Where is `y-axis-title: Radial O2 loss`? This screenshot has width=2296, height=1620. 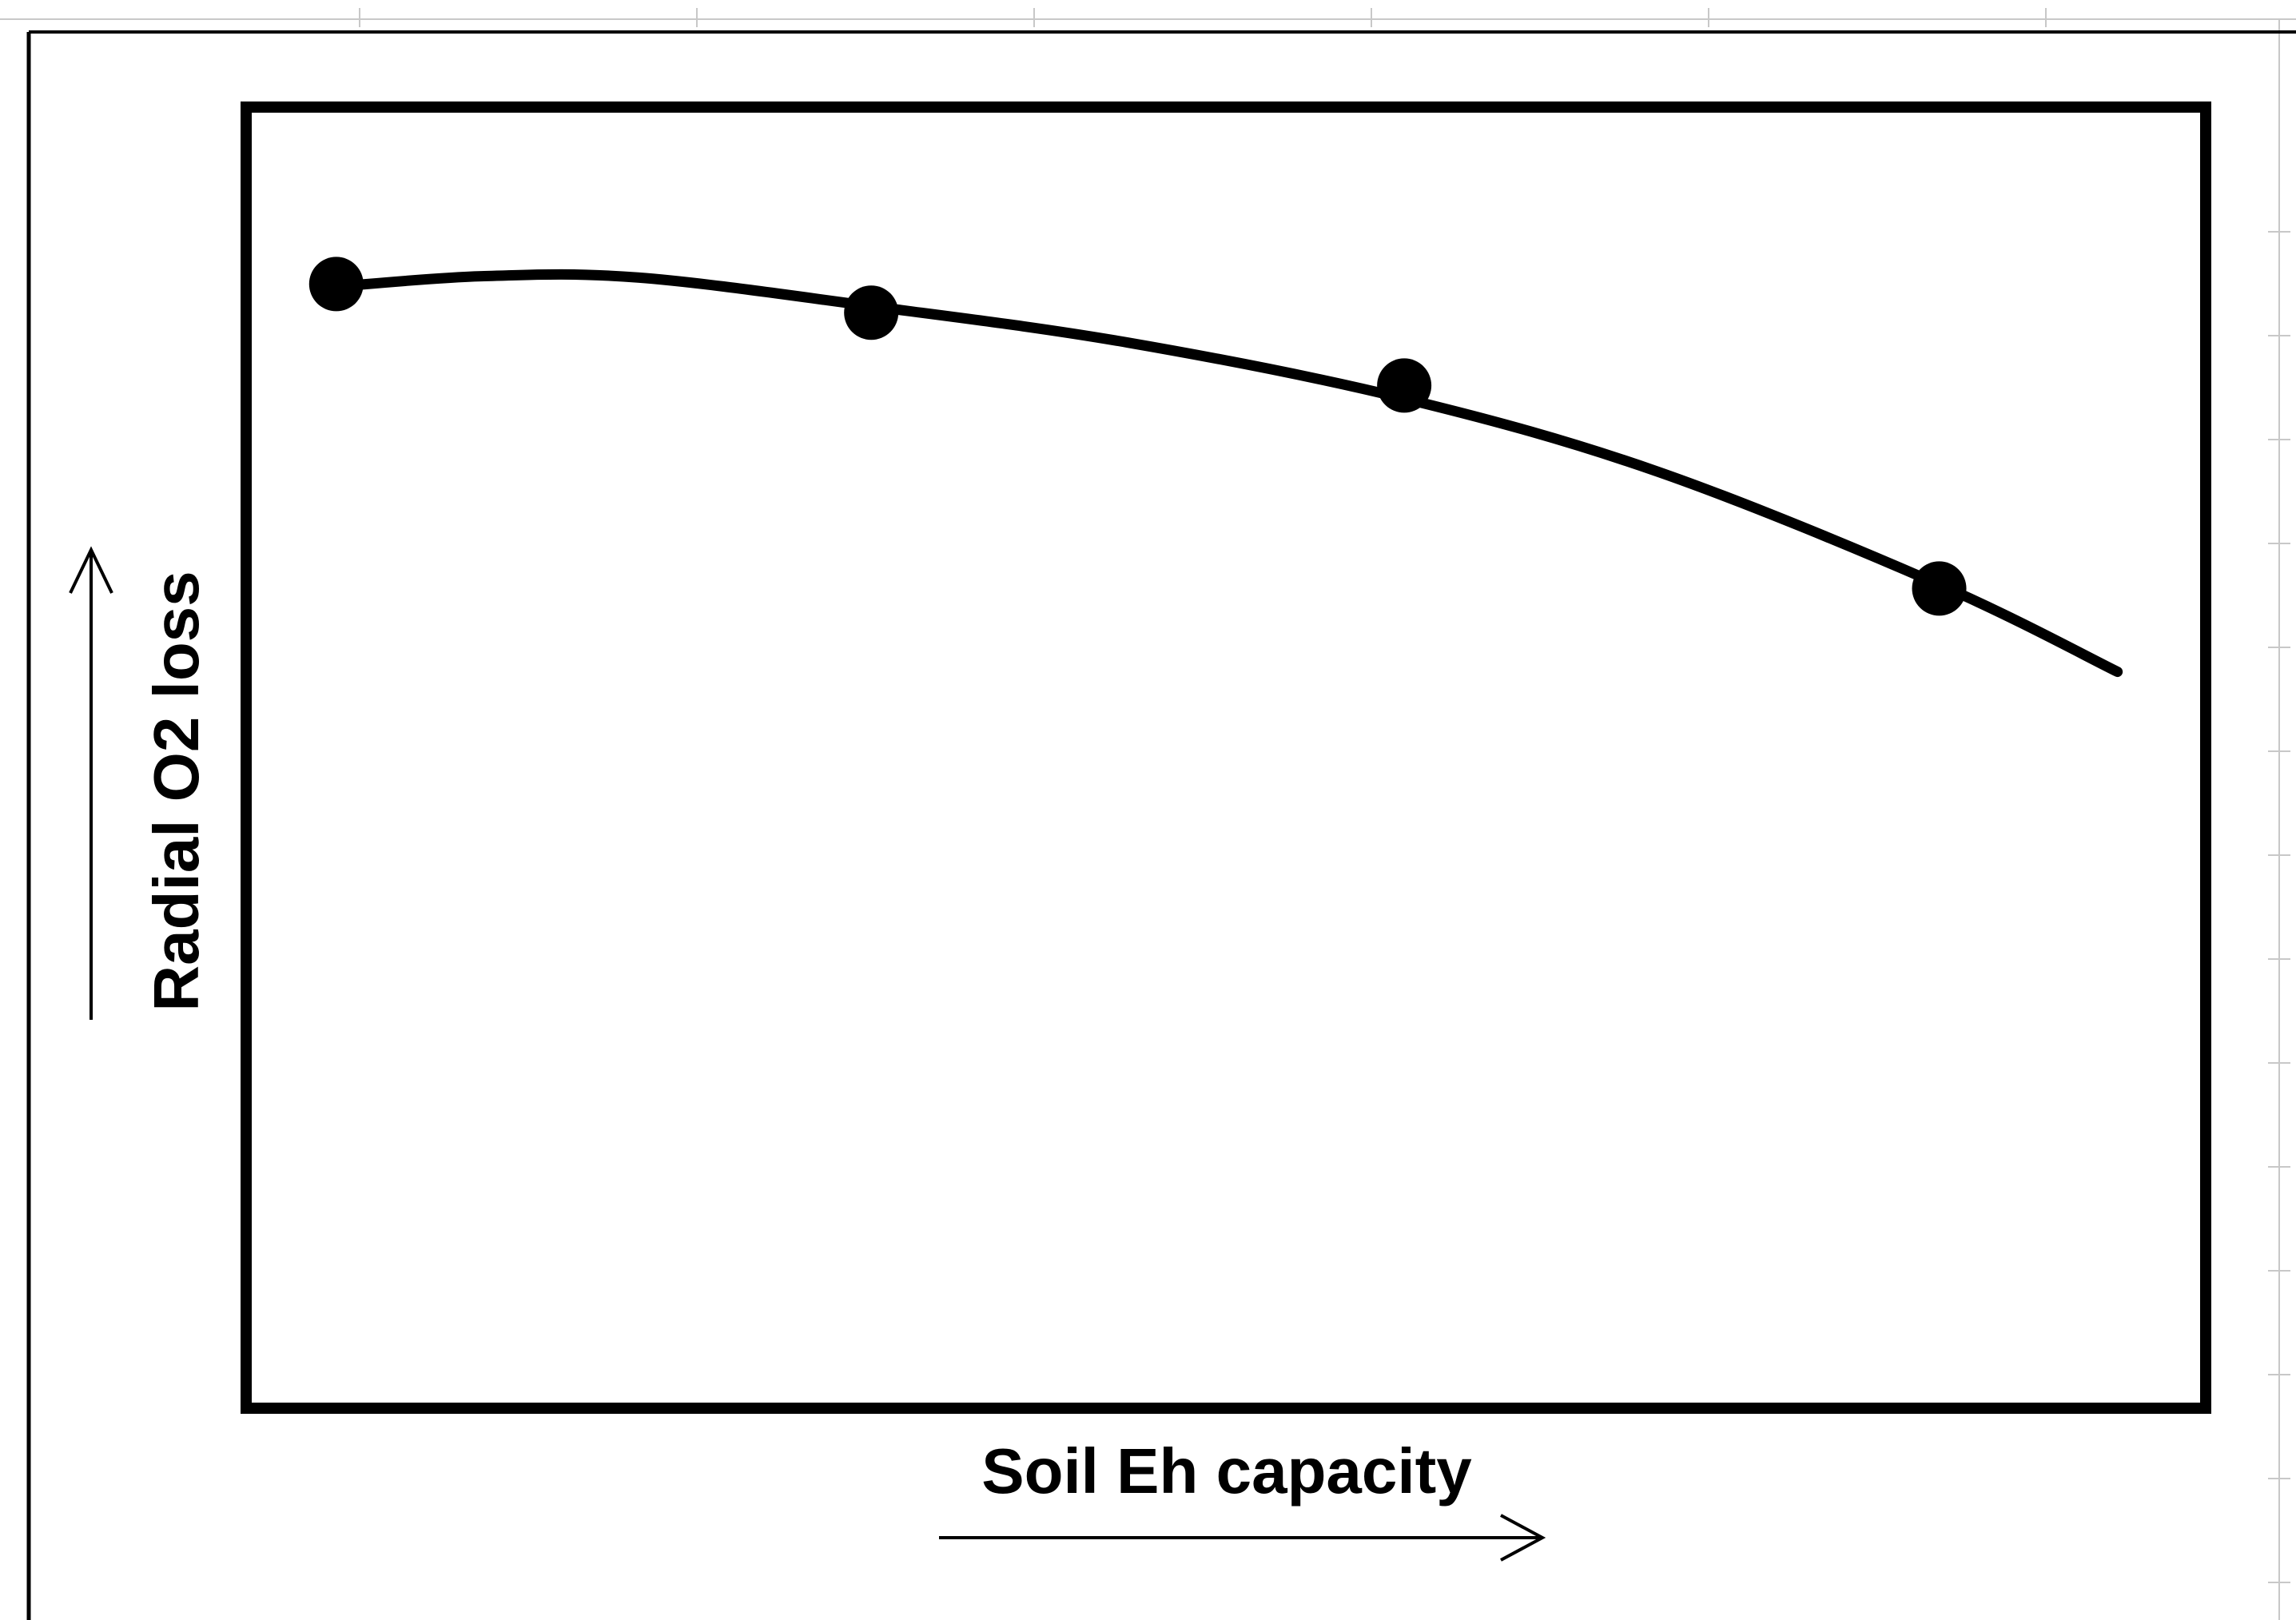 y-axis-title: Radial O2 loss is located at coordinates (176, 791).